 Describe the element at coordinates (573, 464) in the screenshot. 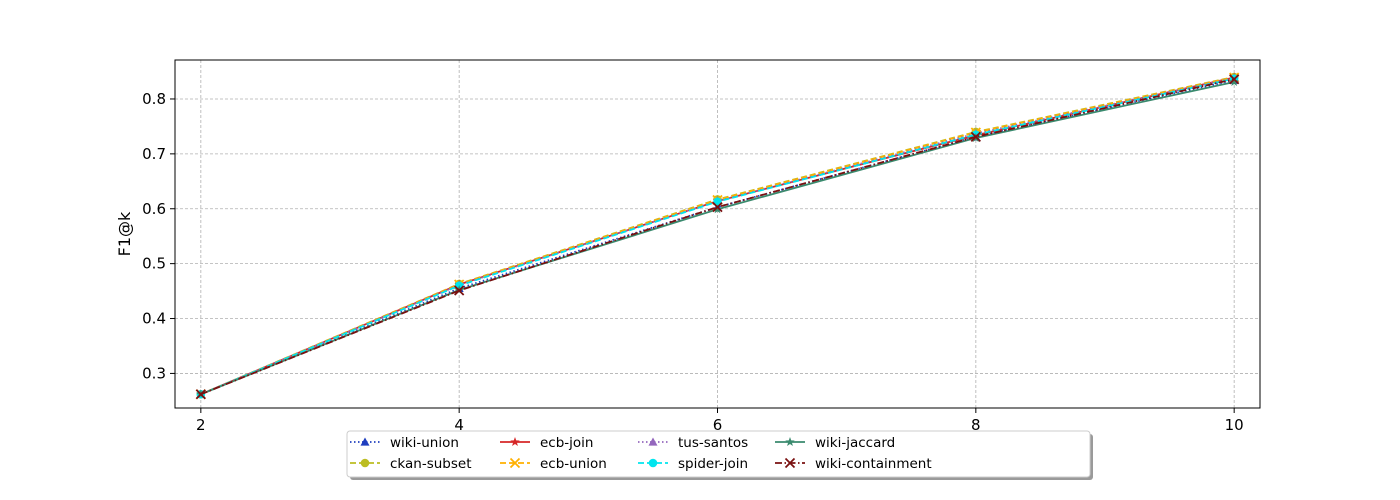

I see `legend-label: ecb-union` at that location.